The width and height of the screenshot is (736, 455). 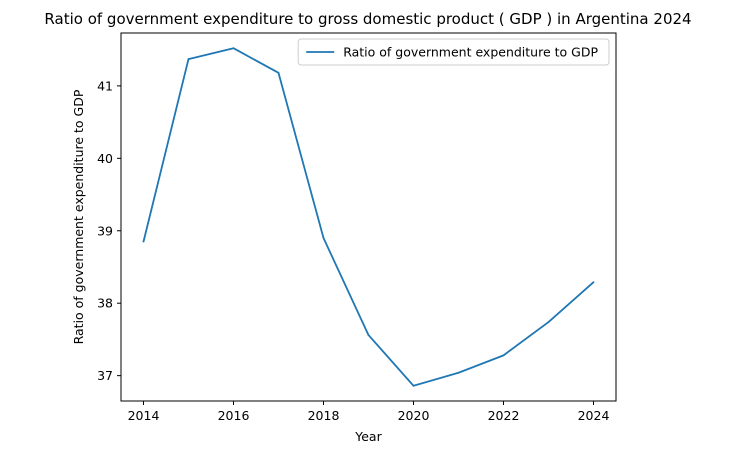 What do you see at coordinates (105, 230) in the screenshot?
I see `y-tick-label: 39` at bounding box center [105, 230].